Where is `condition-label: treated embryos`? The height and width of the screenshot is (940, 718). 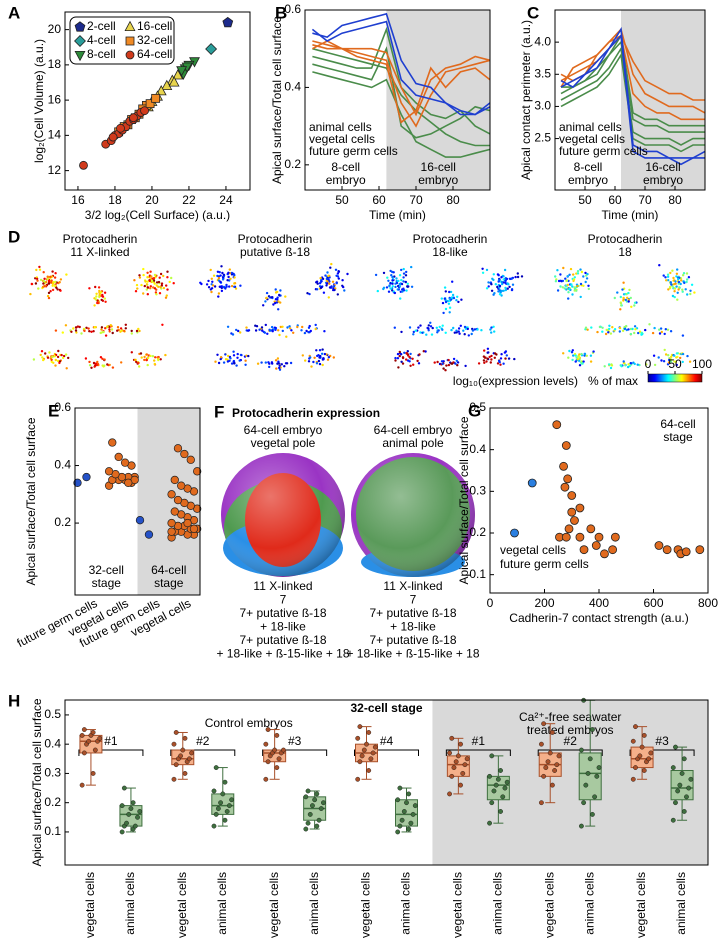 condition-label: treated embryos is located at coordinates (570, 730).